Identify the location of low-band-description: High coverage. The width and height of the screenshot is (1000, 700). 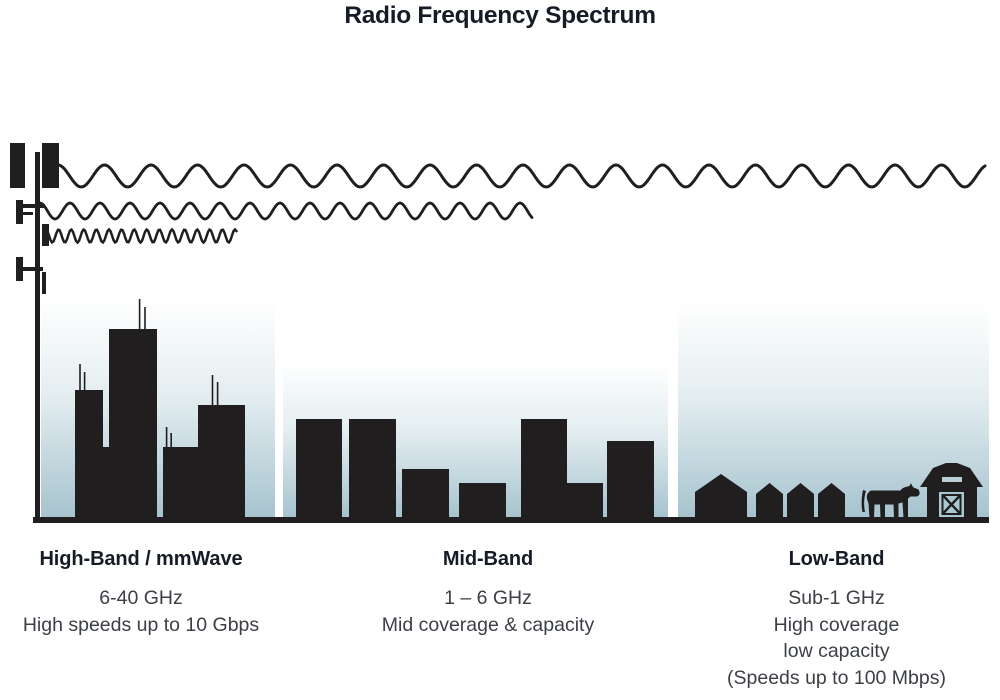
(836, 624).